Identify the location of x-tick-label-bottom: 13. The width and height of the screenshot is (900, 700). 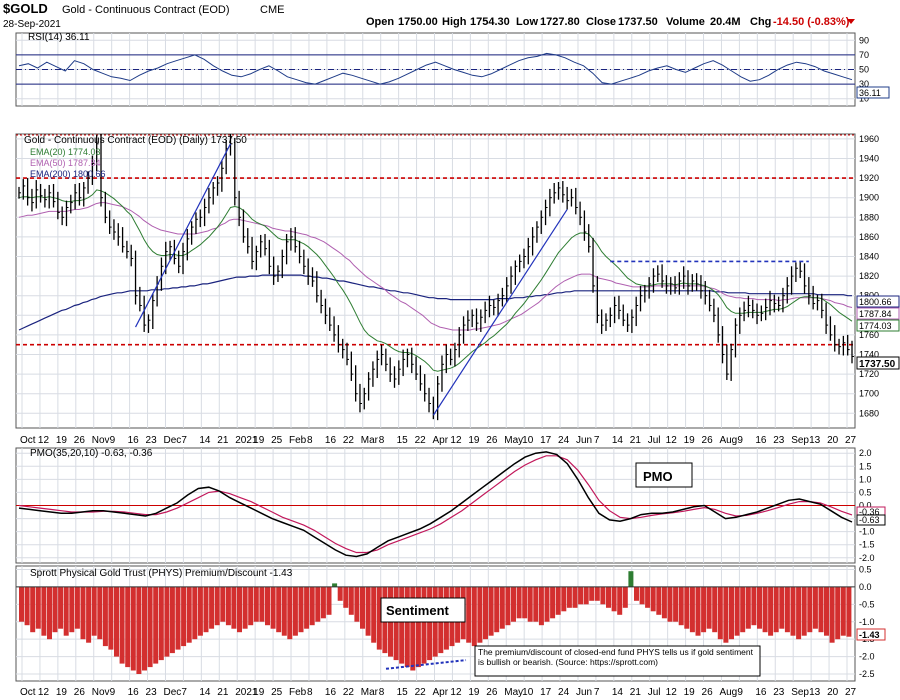
(815, 692).